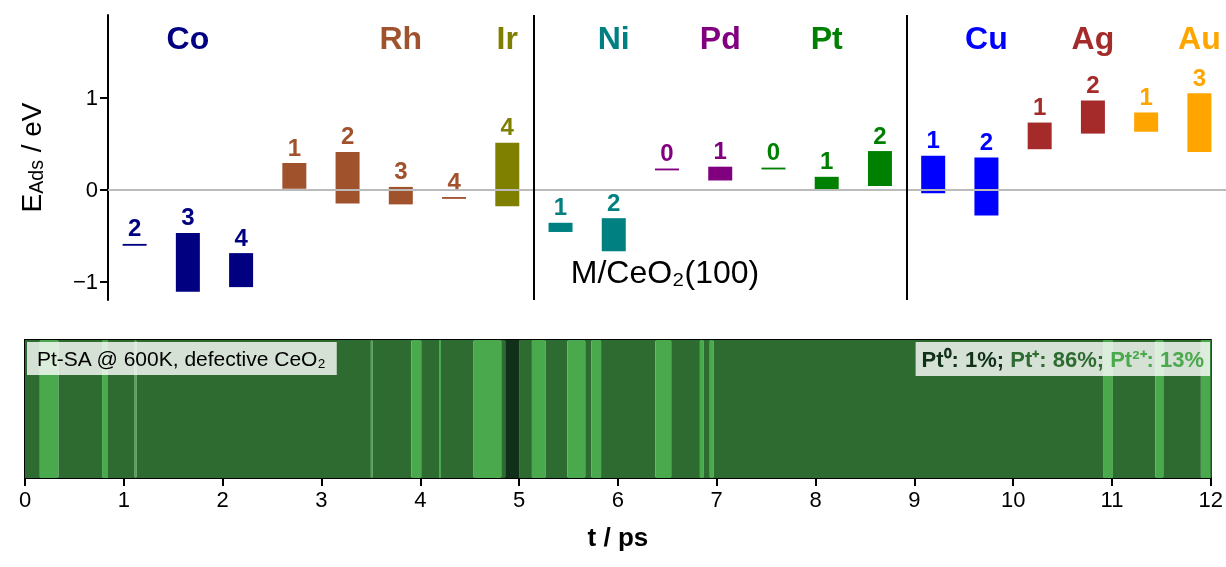 The image size is (1226, 567). What do you see at coordinates (507, 38) in the screenshot?
I see `text: Ir` at bounding box center [507, 38].